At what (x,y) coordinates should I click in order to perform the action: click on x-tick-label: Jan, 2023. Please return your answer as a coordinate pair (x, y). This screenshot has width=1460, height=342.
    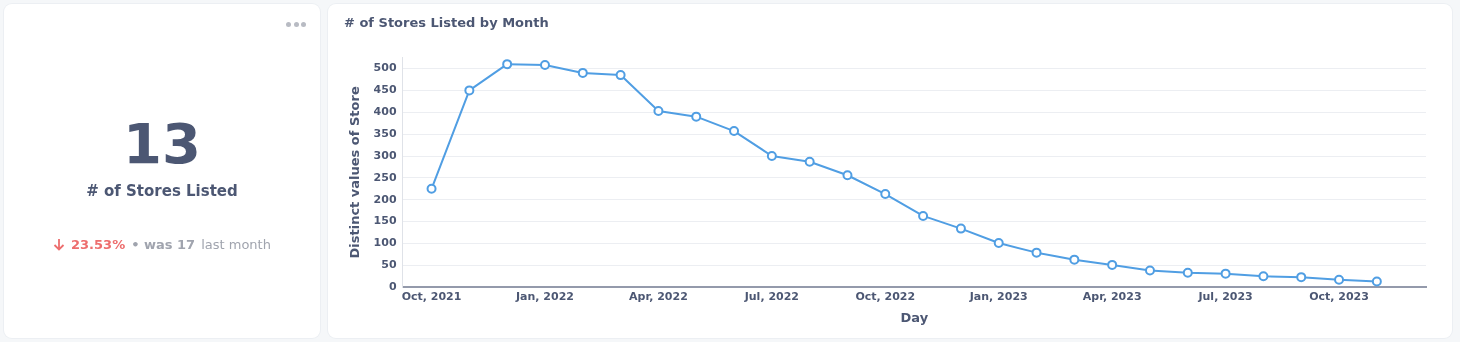
    Looking at the image, I should click on (998, 296).